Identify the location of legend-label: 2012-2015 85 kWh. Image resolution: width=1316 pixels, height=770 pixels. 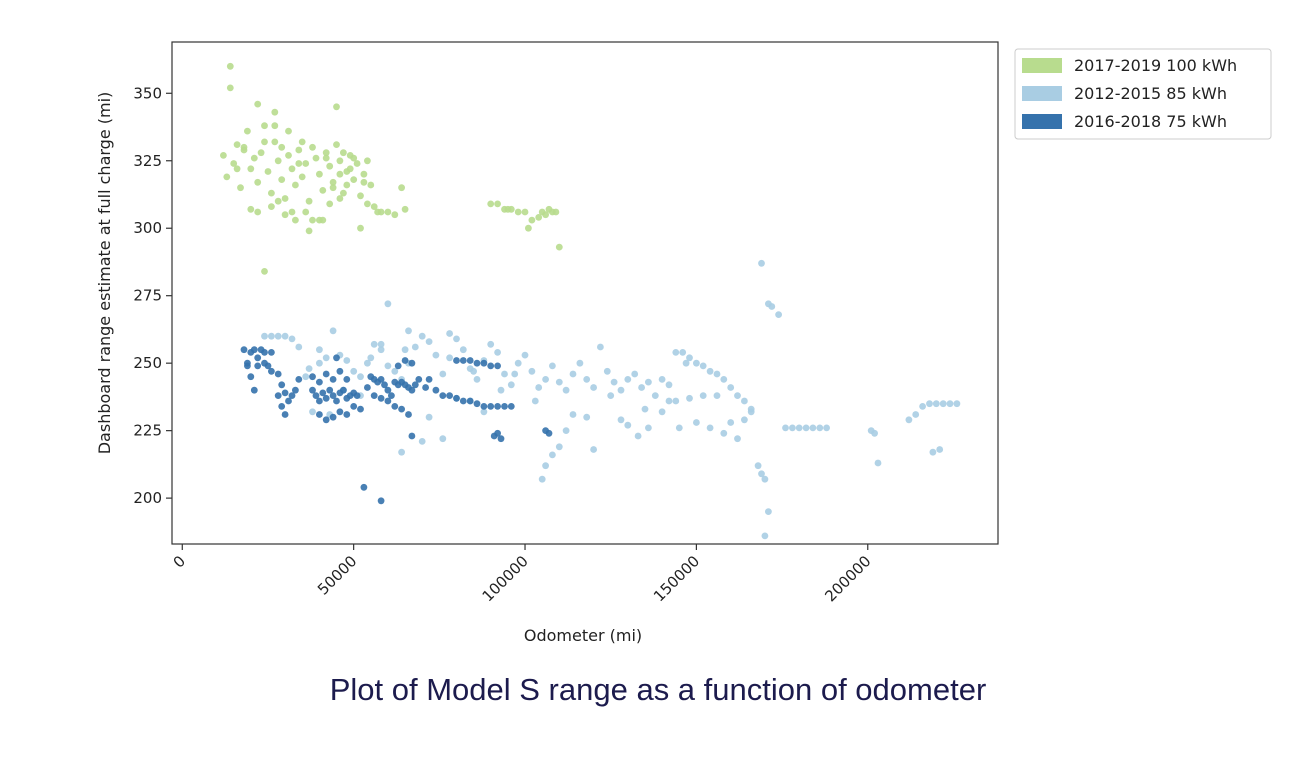
(1150, 93).